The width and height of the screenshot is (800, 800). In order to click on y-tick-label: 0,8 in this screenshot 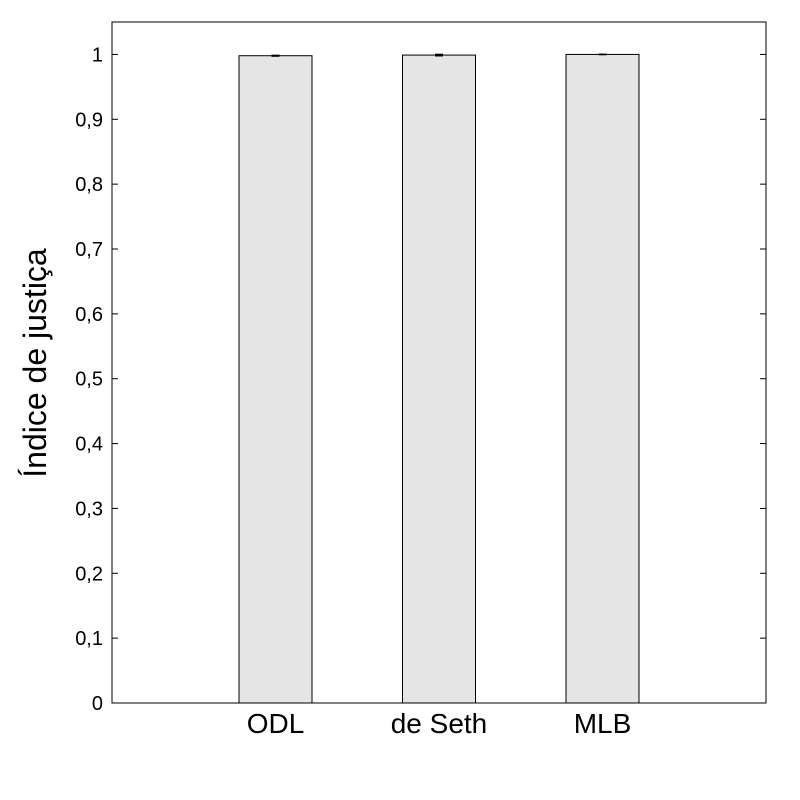, I will do `click(89, 185)`.